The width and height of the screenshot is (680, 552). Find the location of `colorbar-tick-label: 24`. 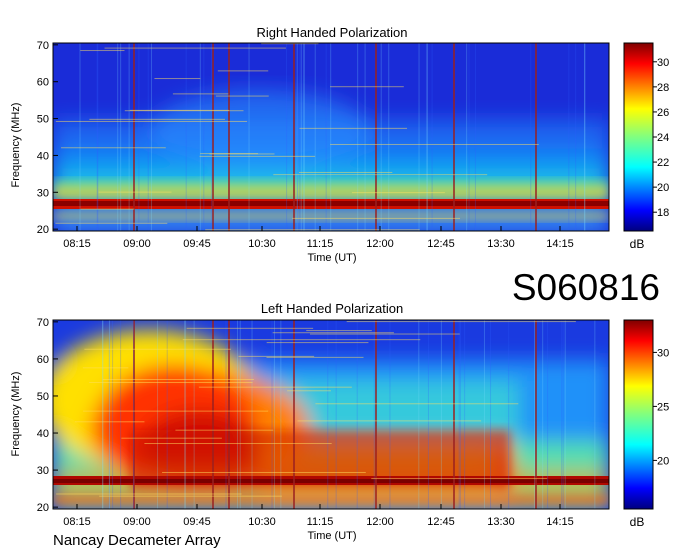

colorbar-tick-label: 24 is located at coordinates (663, 138).